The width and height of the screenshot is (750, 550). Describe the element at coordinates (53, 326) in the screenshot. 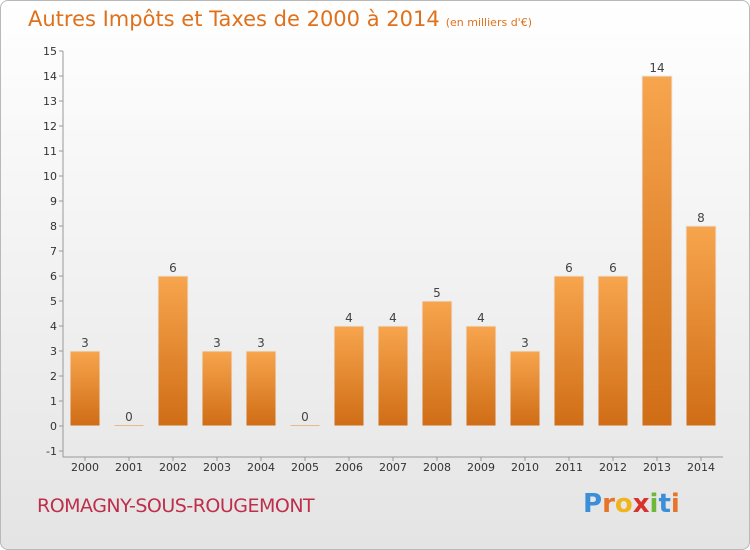

I see `y-tick-label: 4` at that location.